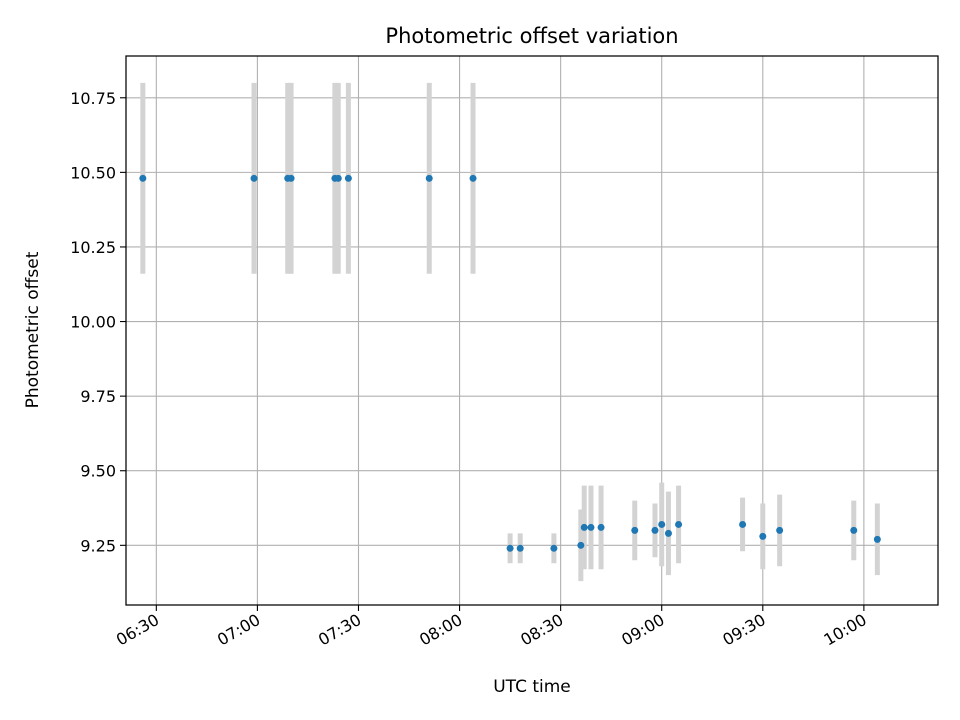 This screenshot has width=960, height=720. I want to click on x-axis-label: UTC time, so click(532, 687).